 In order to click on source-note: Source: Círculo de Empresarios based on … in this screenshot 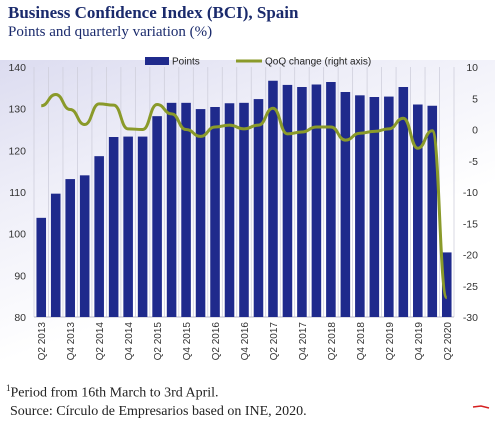, I will do `click(158, 411)`.